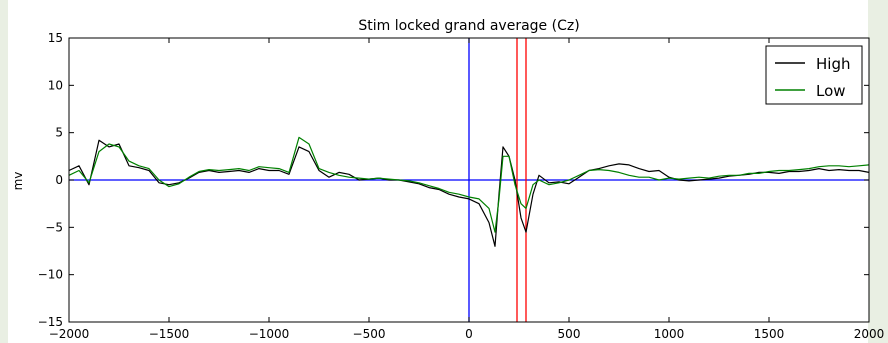  I want to click on legend-box, so click(814, 75).